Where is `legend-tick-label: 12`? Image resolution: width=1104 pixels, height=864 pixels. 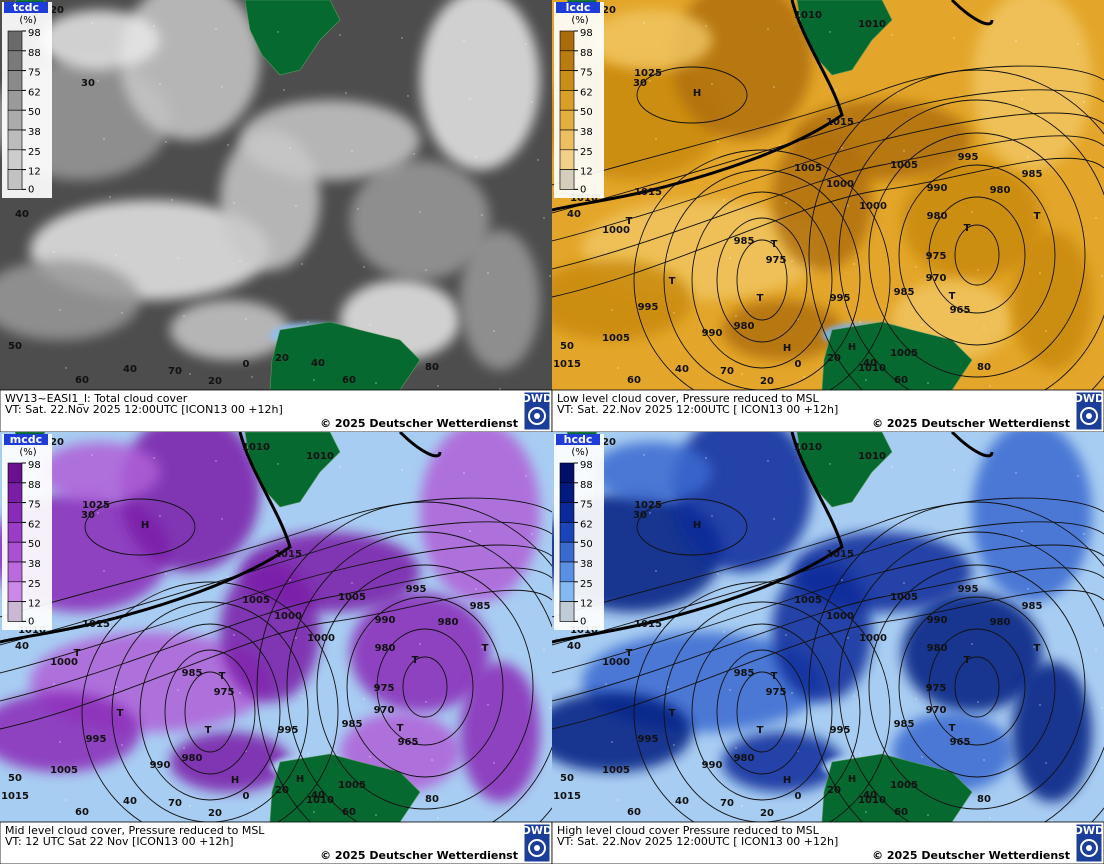
legend-tick-label: 12 is located at coordinates (34, 172).